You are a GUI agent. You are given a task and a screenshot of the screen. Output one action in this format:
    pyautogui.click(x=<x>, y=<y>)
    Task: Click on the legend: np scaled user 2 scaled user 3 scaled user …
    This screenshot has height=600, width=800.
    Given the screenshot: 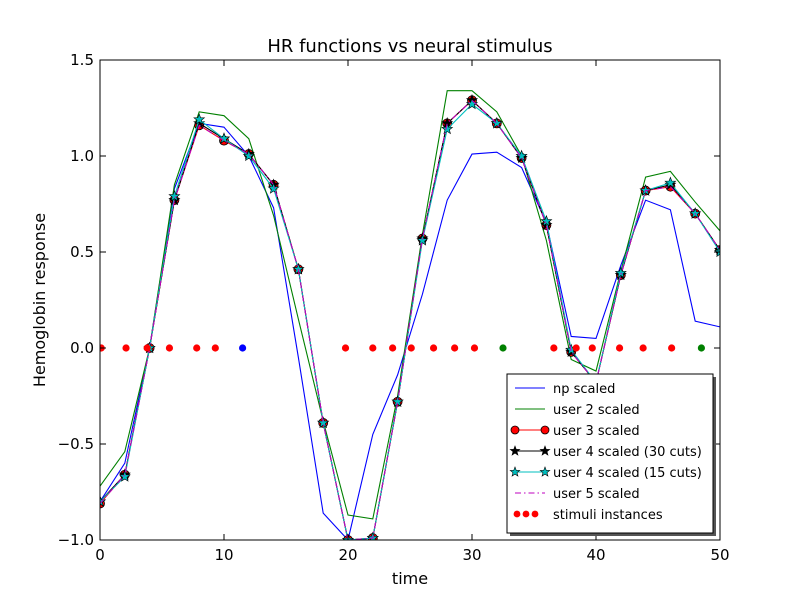 What is the action you would take?
    pyautogui.click(x=611, y=454)
    